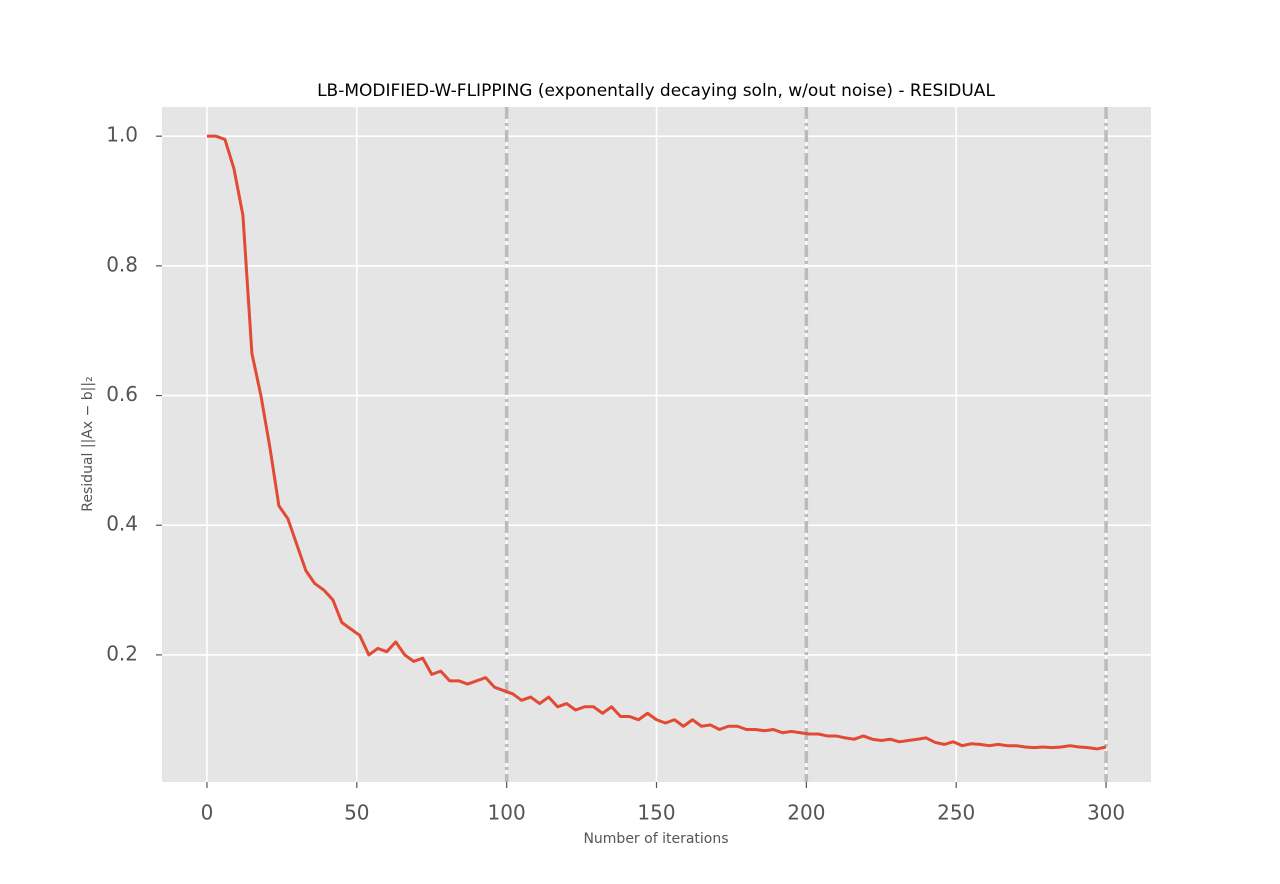  Describe the element at coordinates (956, 813) in the screenshot. I see `x-tick-label: 250` at that location.